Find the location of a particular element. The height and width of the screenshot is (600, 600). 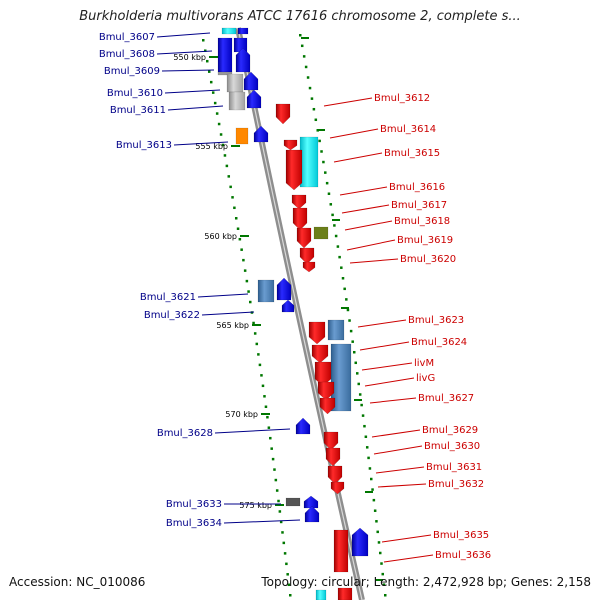

gene-label-bmul-3629: Bmul_3629 is located at coordinates (450, 430).